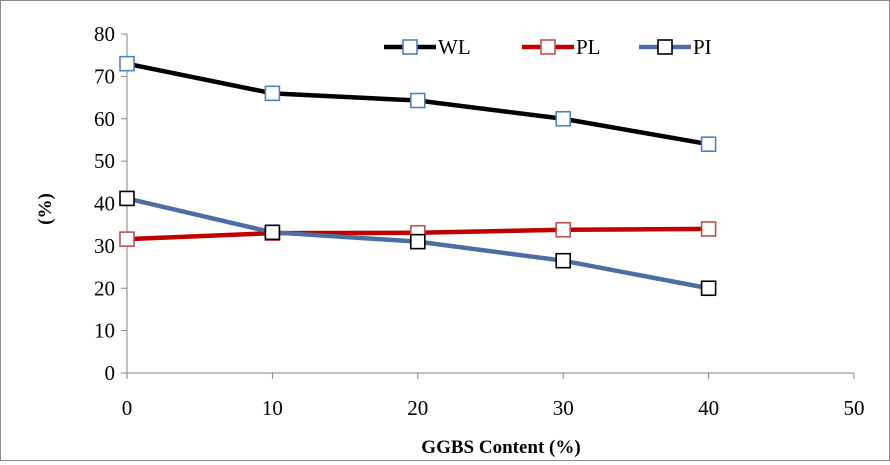 The image size is (890, 465). I want to click on x-tick-label: 30, so click(563, 408).